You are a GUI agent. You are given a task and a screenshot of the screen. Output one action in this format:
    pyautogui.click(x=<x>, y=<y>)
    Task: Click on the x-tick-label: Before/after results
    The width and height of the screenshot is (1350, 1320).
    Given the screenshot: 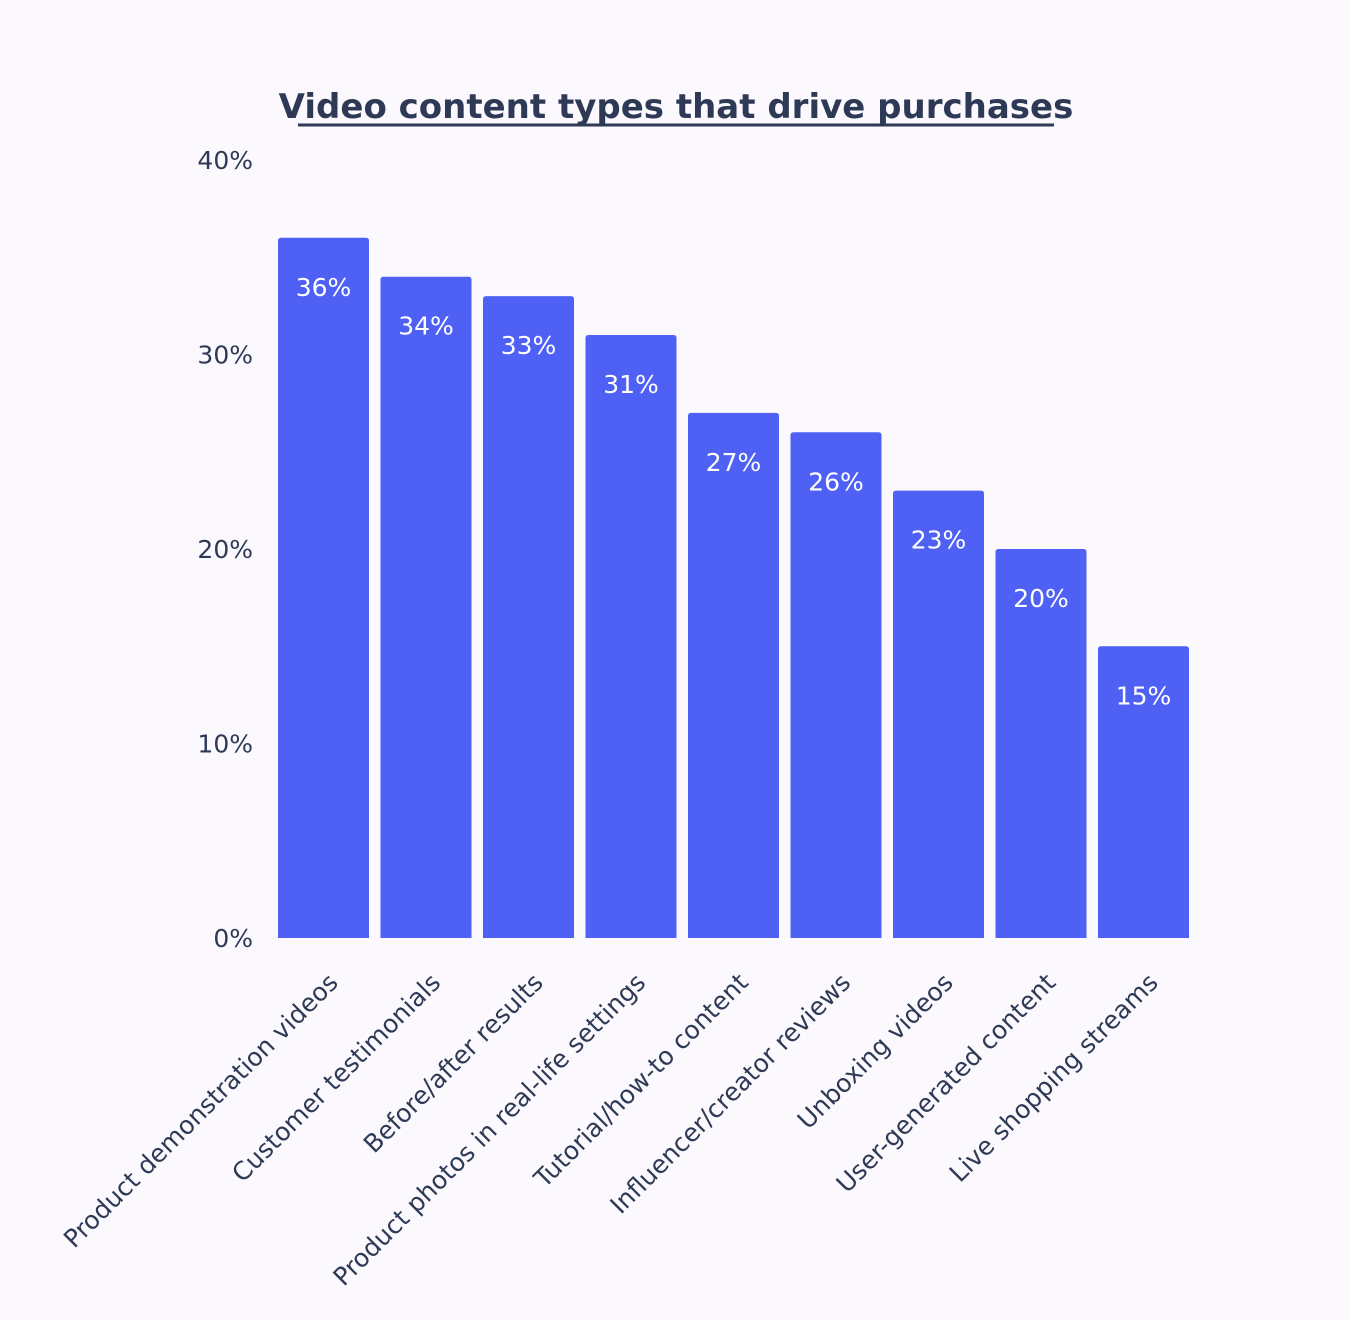 What is the action you would take?
    pyautogui.click(x=453, y=1063)
    